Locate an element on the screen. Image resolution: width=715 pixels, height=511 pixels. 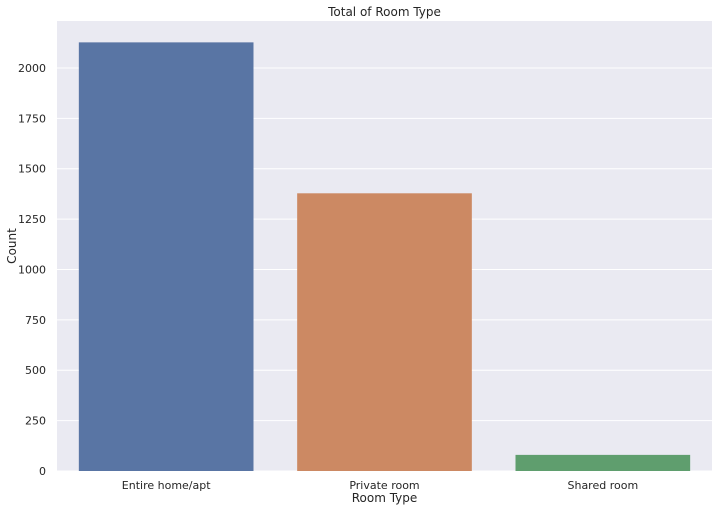
y-tick-label: 2000 is located at coordinates (32, 68).